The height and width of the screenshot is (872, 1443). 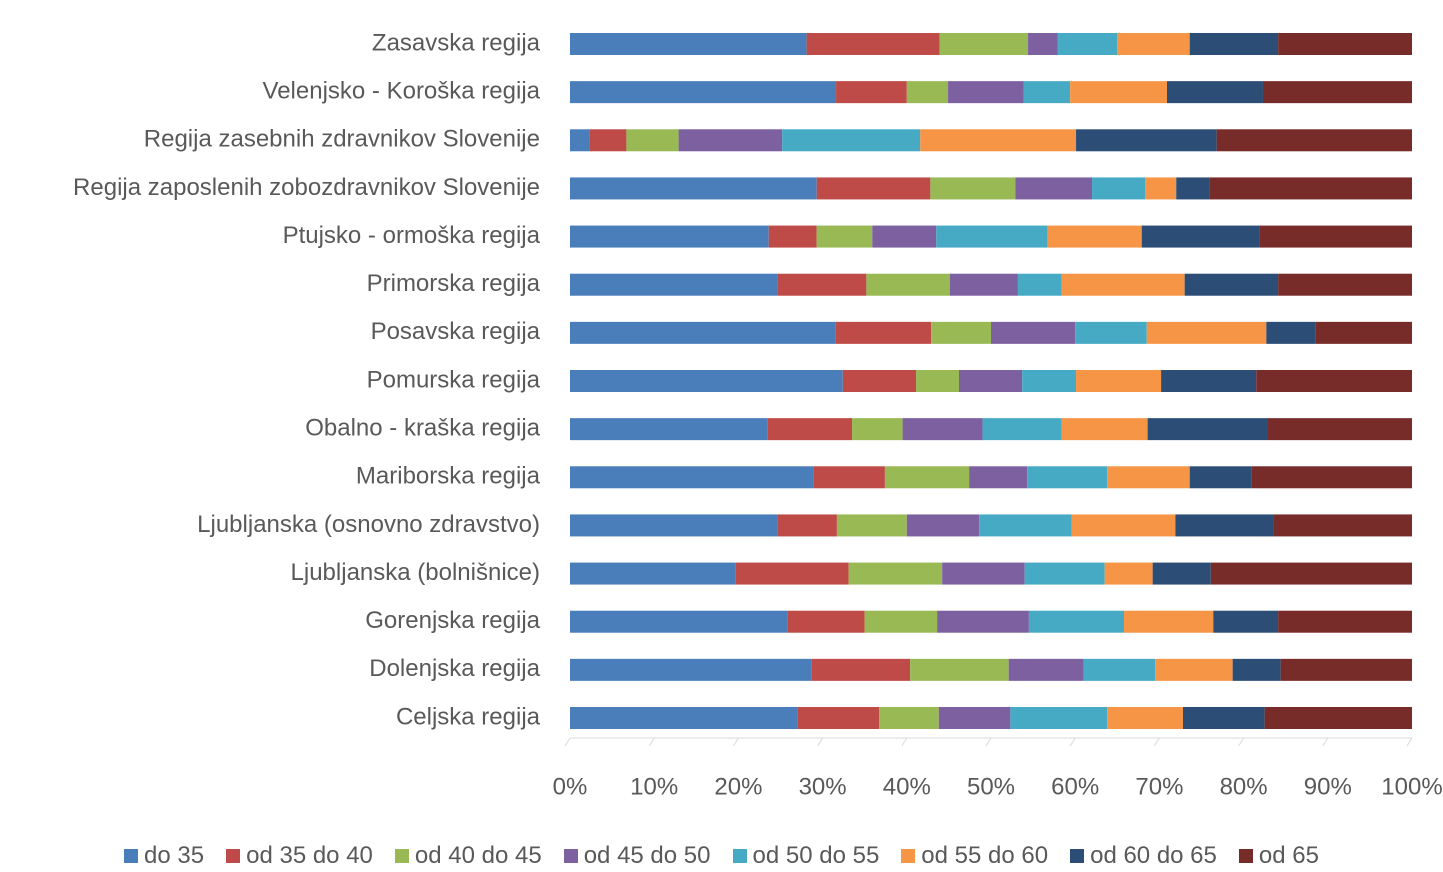 What do you see at coordinates (805, 856) in the screenshot?
I see `legend-item: od 50 do 55` at bounding box center [805, 856].